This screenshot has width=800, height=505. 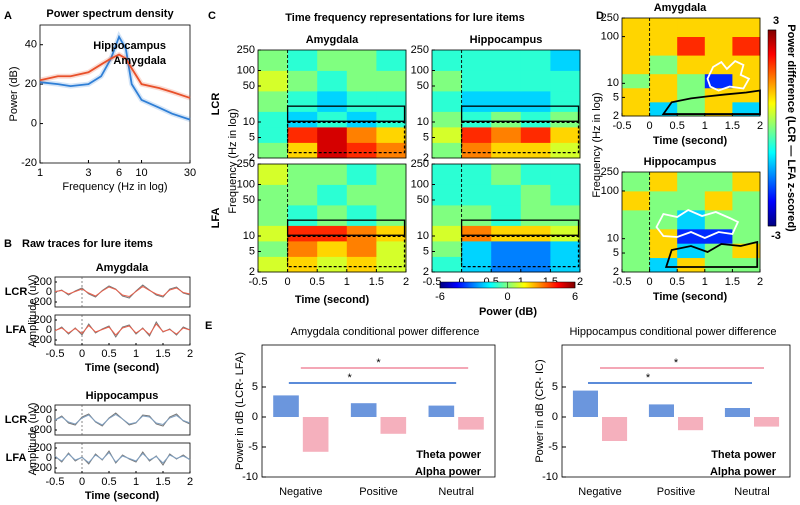 I want to click on significance-star: *, so click(x=648, y=378).